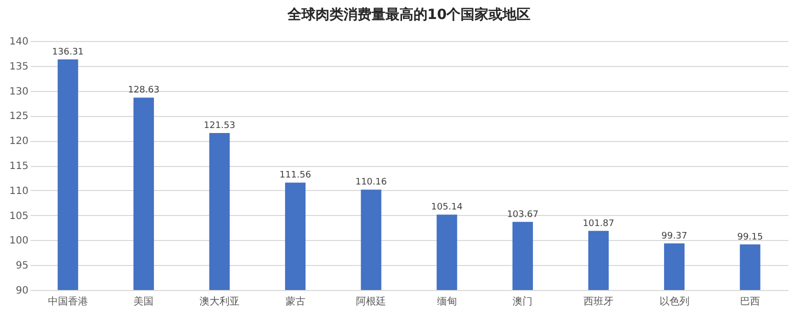 Image resolution: width=800 pixels, height=312 pixels. What do you see at coordinates (144, 302) in the screenshot?
I see `x-tick-label: 美国` at bounding box center [144, 302].